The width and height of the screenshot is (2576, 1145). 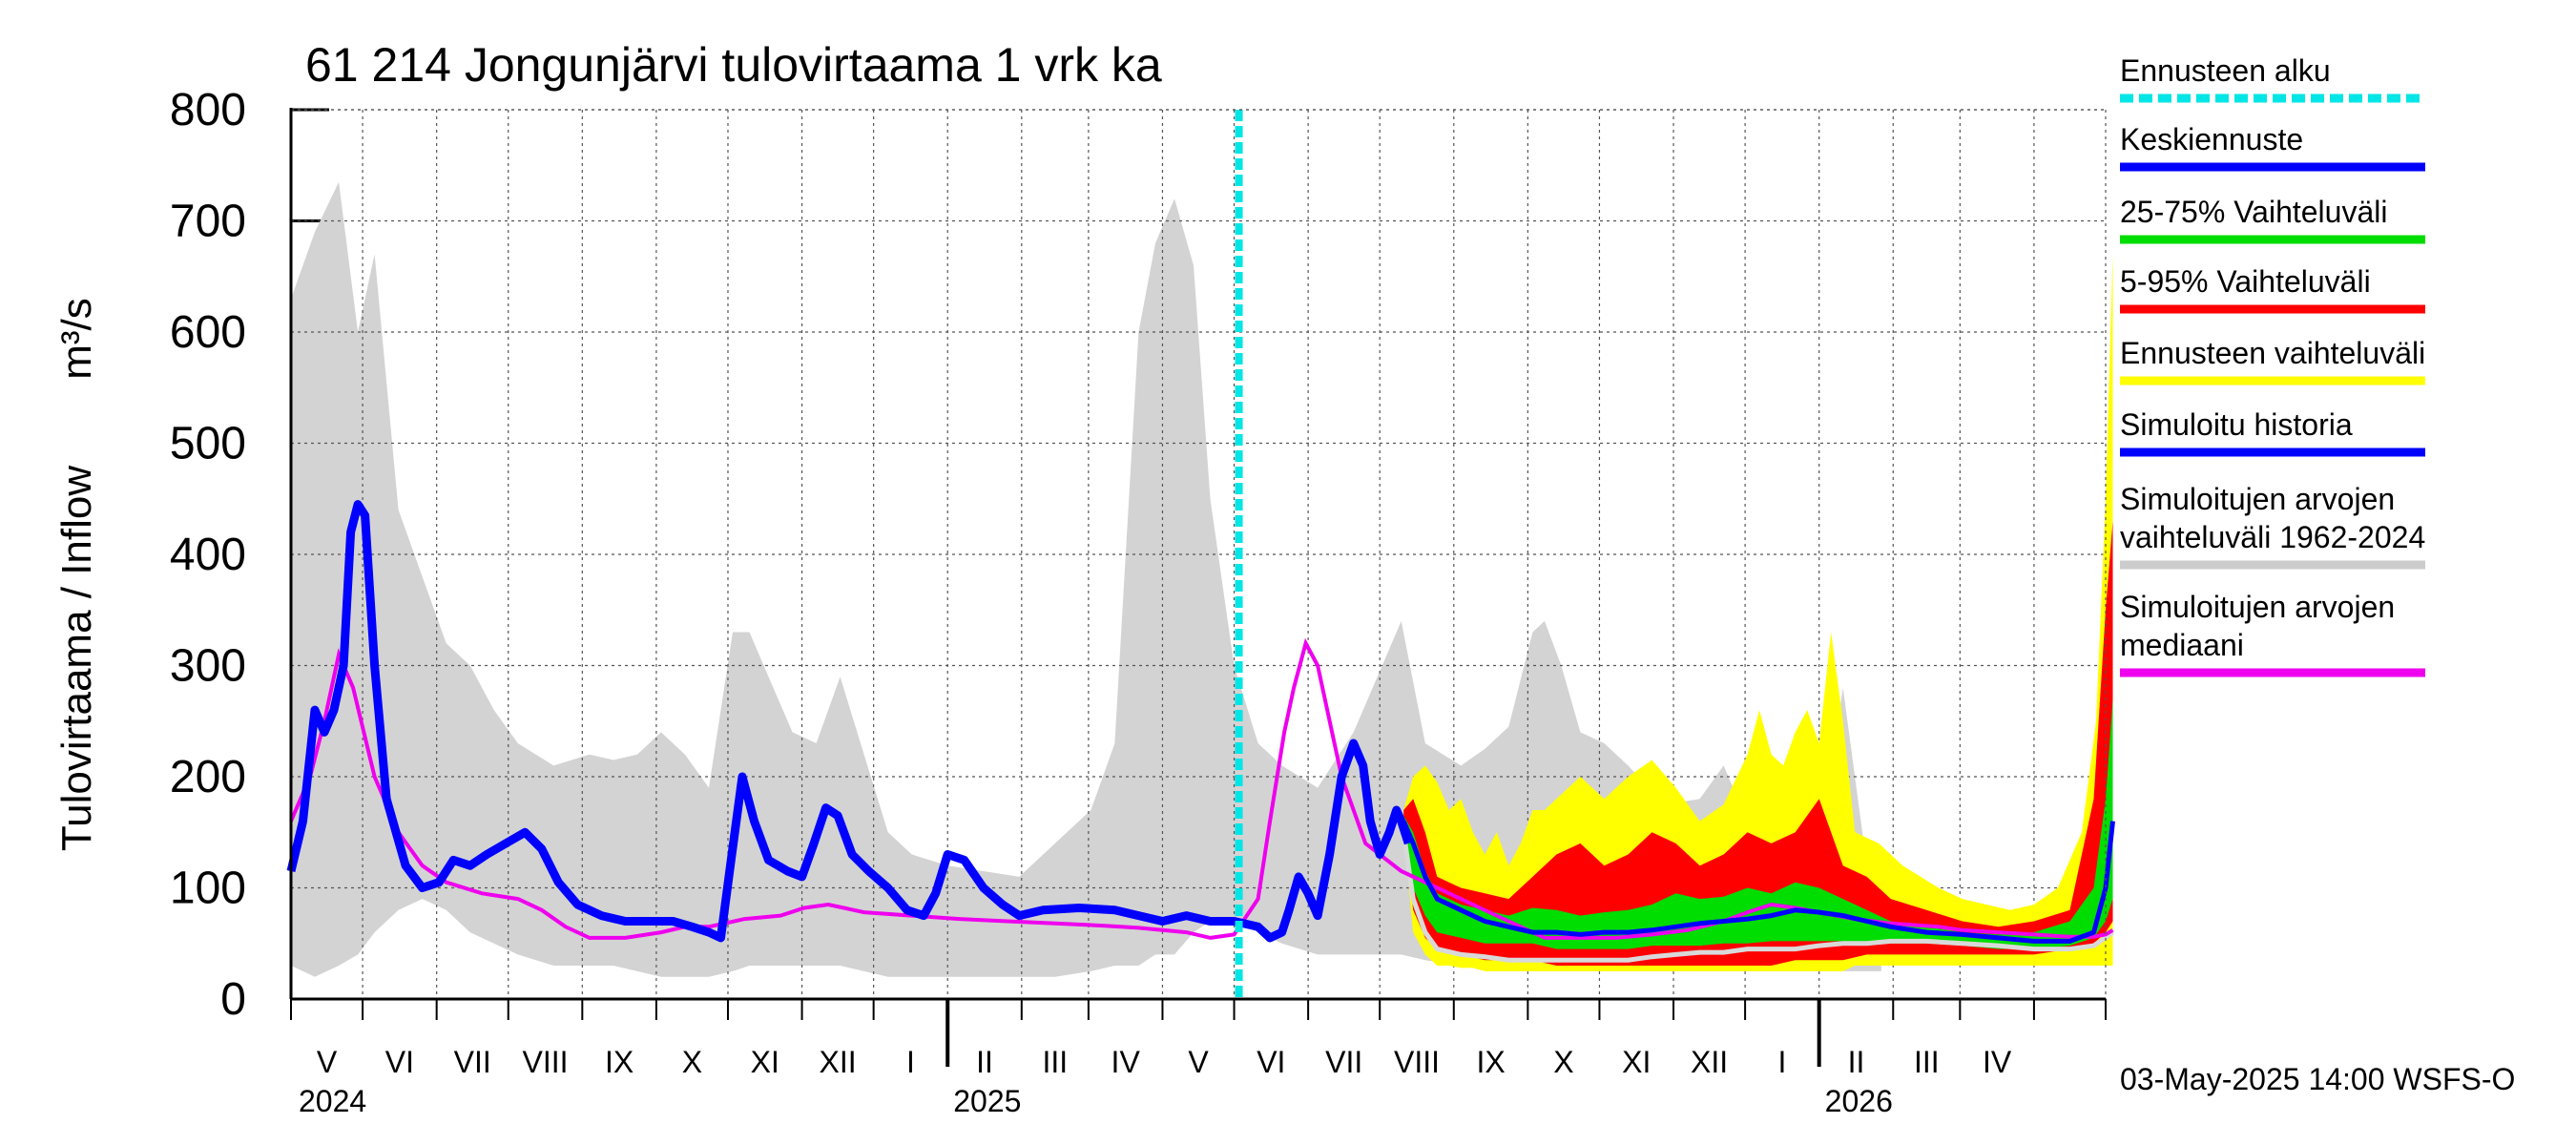 What do you see at coordinates (2272, 537) in the screenshot?
I see `legend-label: vaihteluväli 1962-2024` at bounding box center [2272, 537].